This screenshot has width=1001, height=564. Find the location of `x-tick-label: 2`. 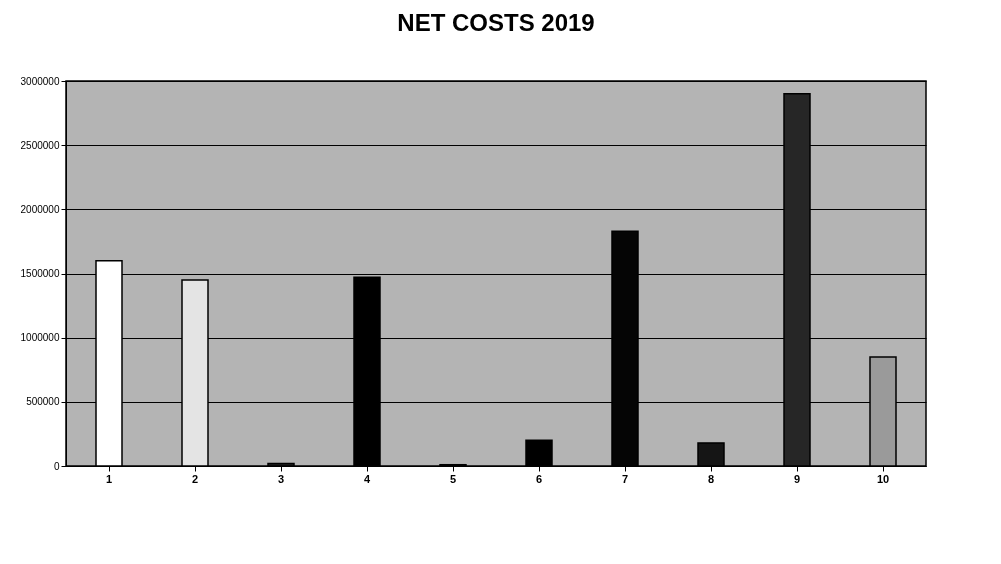

x-tick-label: 2 is located at coordinates (195, 478).